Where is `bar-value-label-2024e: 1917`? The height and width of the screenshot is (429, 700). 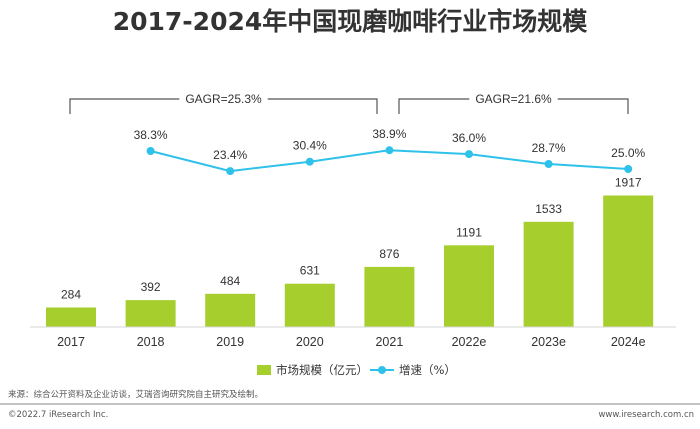
bar-value-label-2024e: 1917 is located at coordinates (628, 183).